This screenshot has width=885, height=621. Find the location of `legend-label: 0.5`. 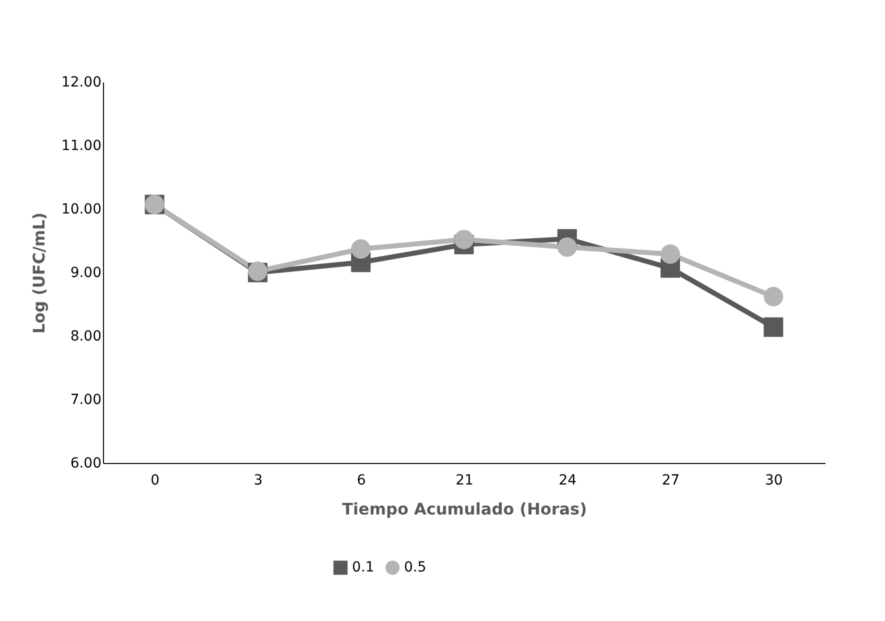

legend-label: 0.5 is located at coordinates (415, 568).